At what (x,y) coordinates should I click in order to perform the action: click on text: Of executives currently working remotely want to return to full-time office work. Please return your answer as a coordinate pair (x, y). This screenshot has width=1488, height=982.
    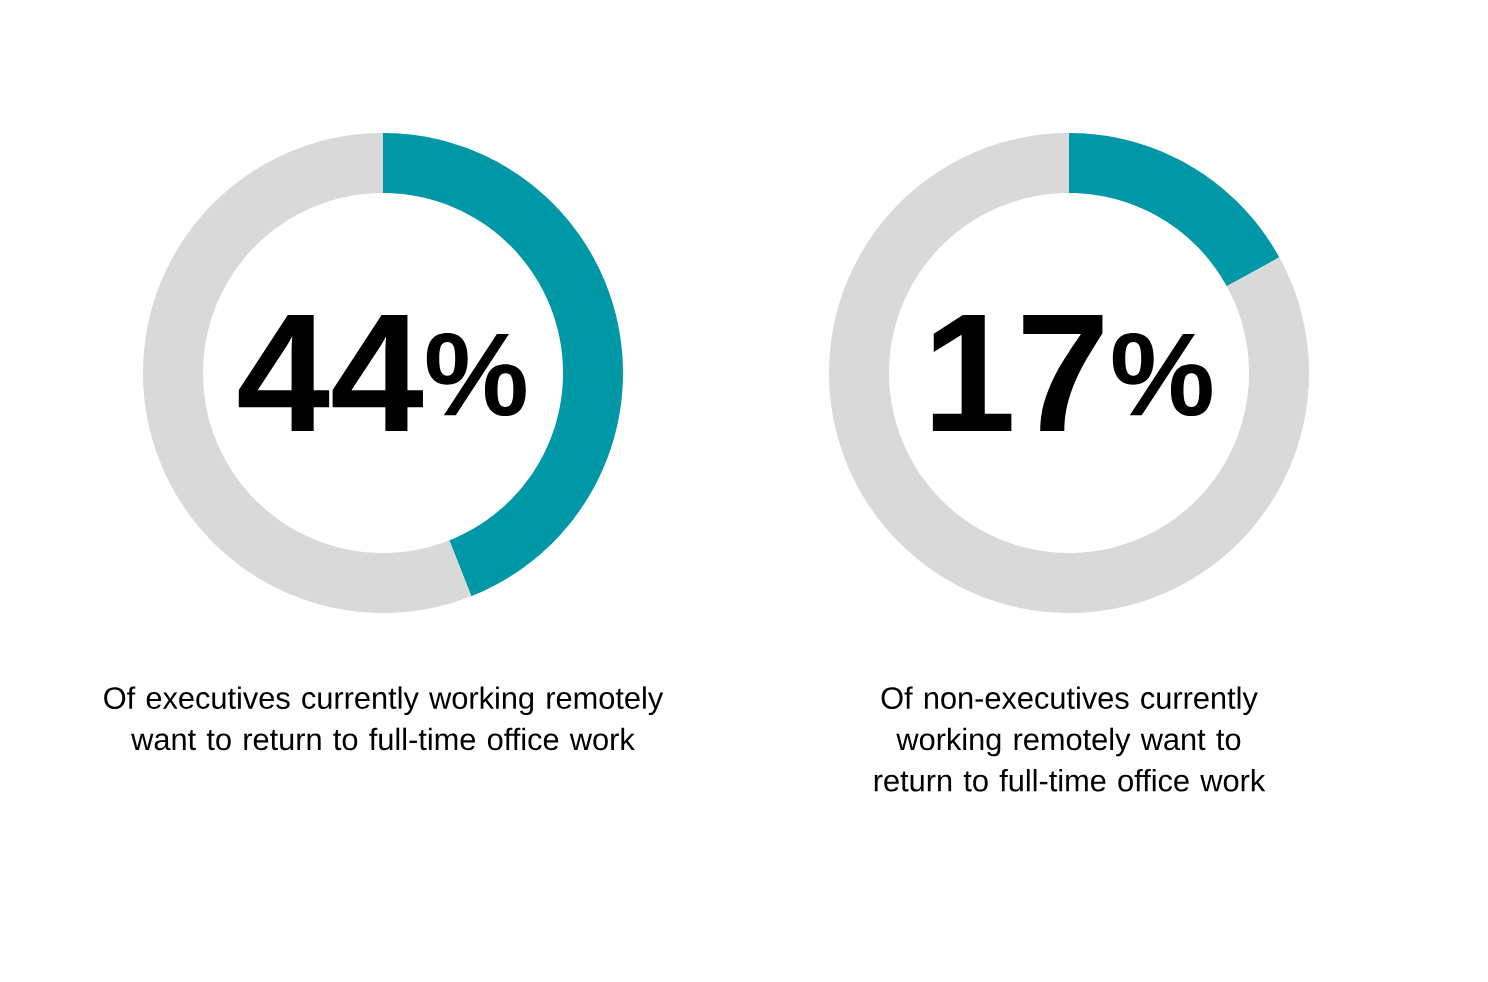
    Looking at the image, I should click on (384, 718).